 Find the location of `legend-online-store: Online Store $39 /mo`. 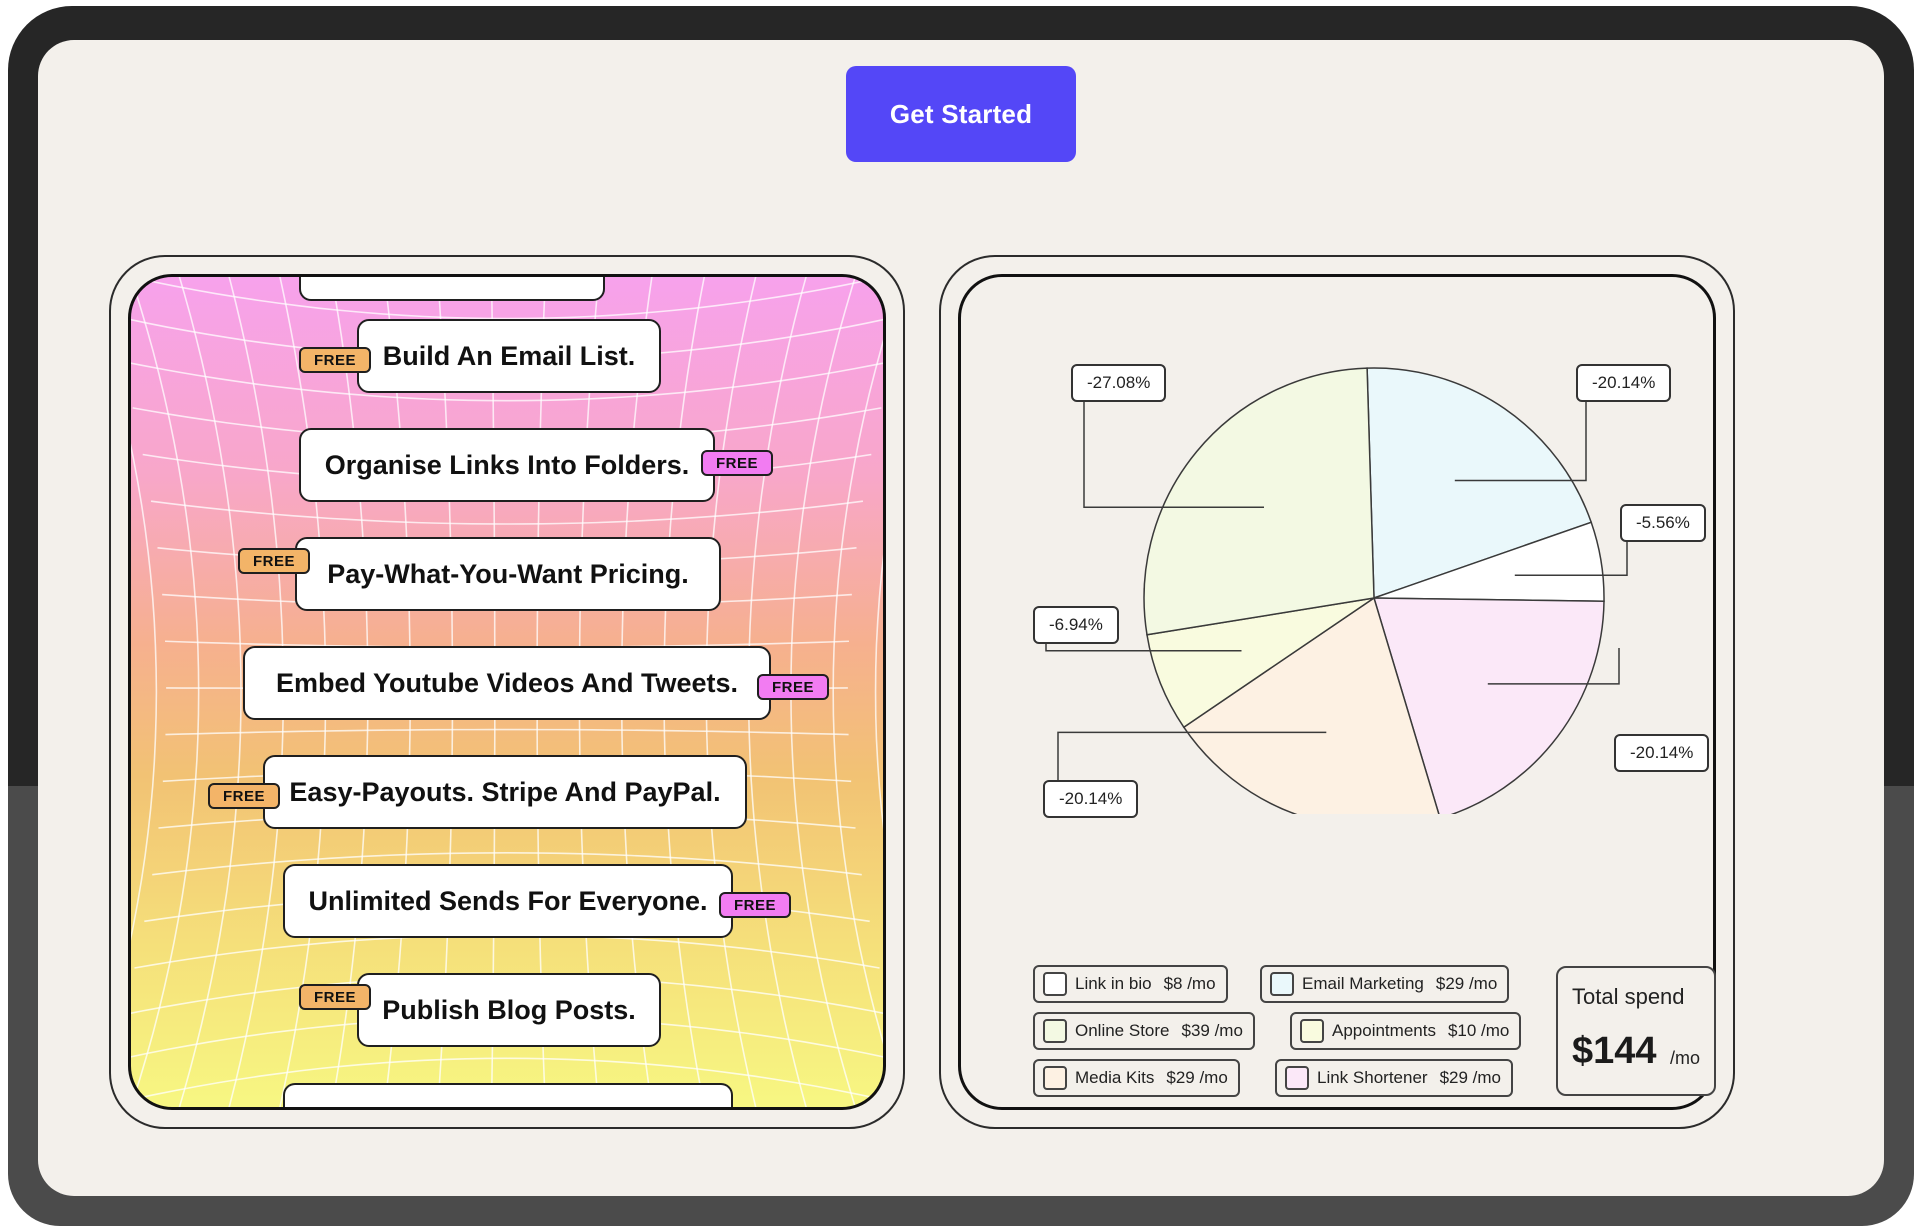

legend-online-store: Online Store $39 /mo is located at coordinates (1144, 1031).